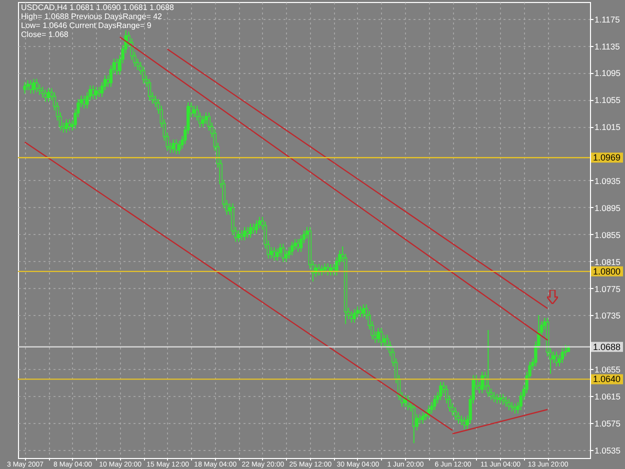  I want to click on y-tick-label: 1.1175, so click(607, 19).